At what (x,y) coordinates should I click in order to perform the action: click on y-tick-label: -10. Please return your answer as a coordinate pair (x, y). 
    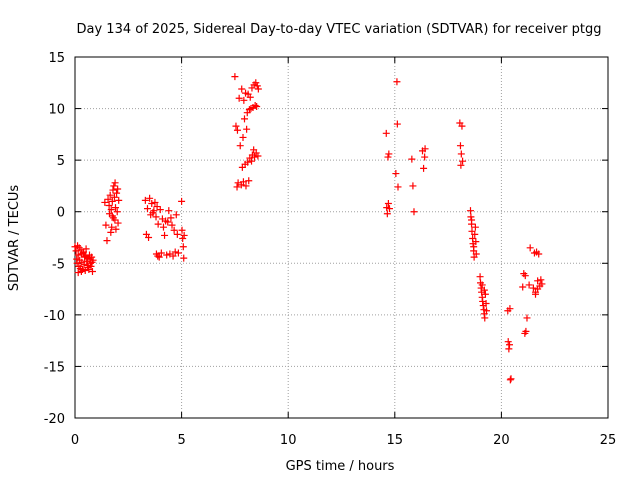
    Looking at the image, I should click on (54, 316).